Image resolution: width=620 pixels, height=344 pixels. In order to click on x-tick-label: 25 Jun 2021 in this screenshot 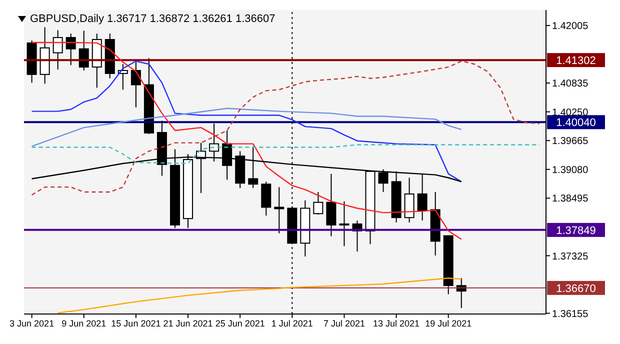, I will do `click(240, 323)`.